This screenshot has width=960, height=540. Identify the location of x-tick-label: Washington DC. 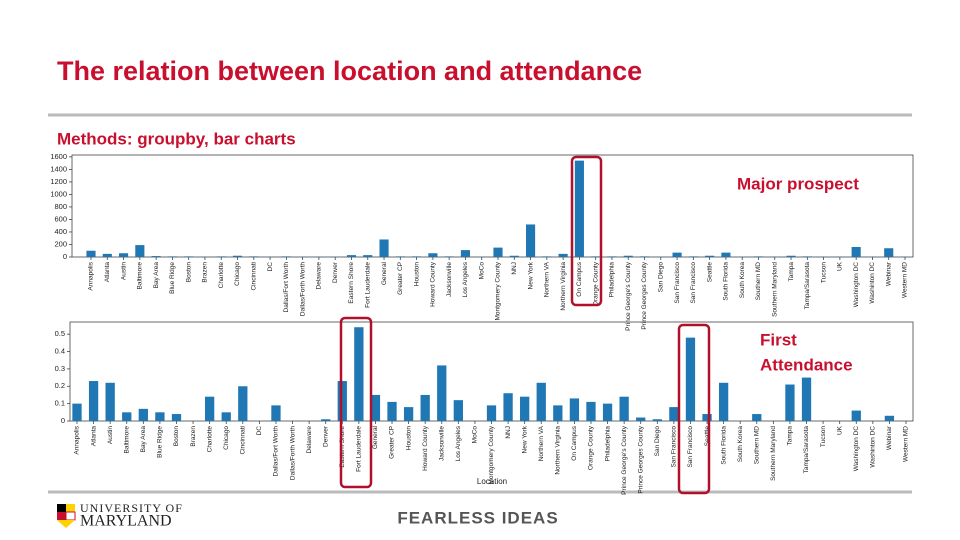
(856, 449).